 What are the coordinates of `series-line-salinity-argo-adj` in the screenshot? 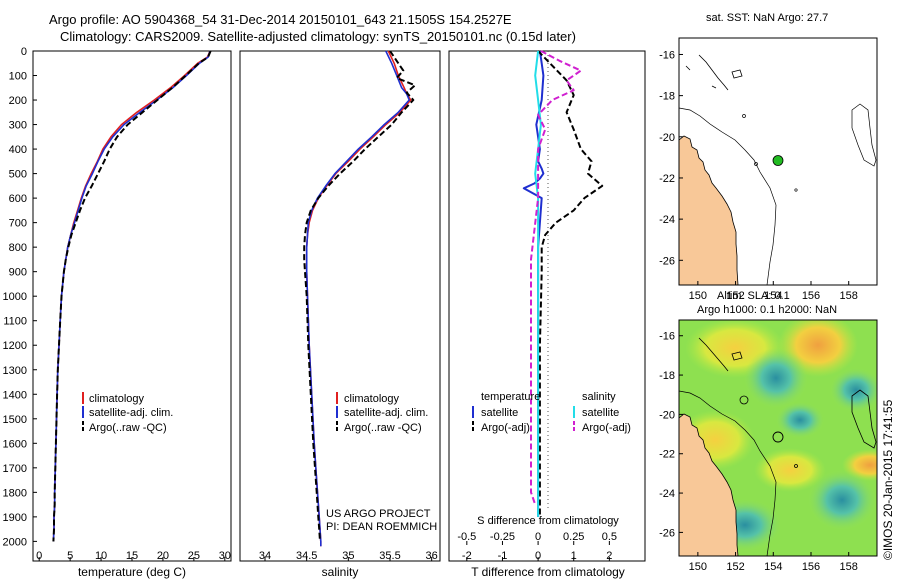 It's located at (556, 277).